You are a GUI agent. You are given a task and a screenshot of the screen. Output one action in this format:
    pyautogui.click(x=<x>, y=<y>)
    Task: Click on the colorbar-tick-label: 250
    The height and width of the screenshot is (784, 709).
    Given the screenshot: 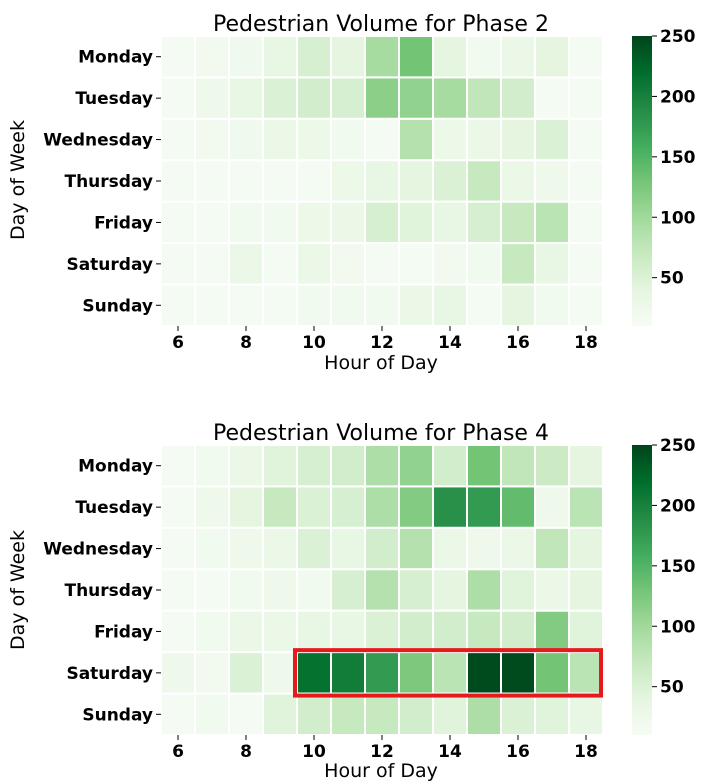 What is the action you would take?
    pyautogui.click(x=678, y=37)
    